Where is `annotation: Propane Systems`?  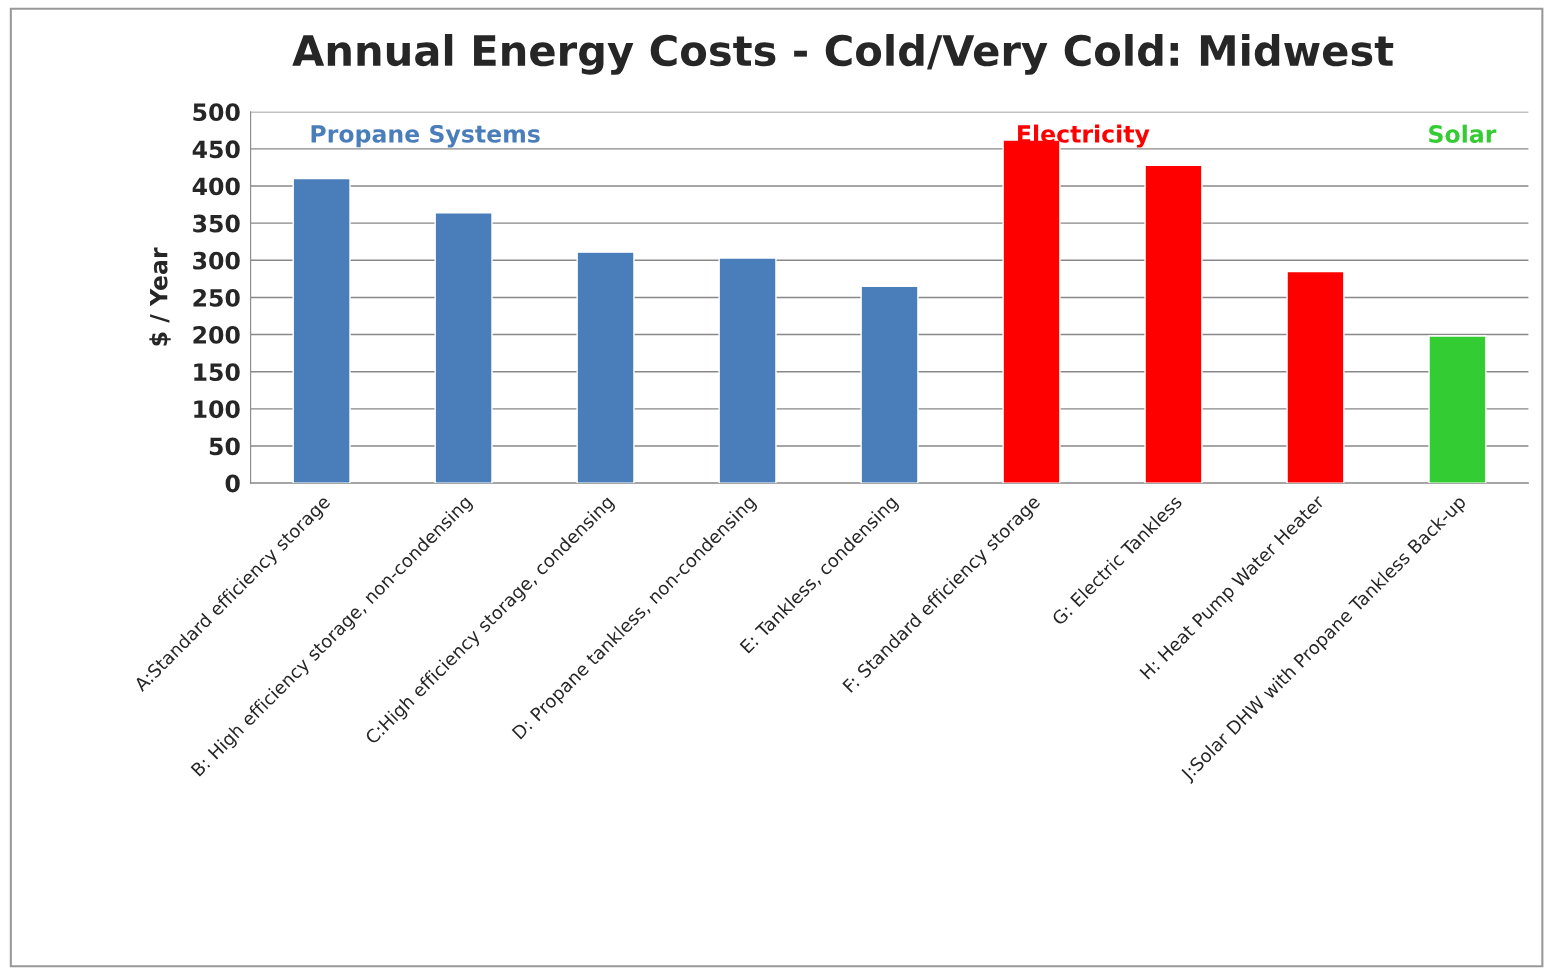
annotation: Propane Systems is located at coordinates (425, 136).